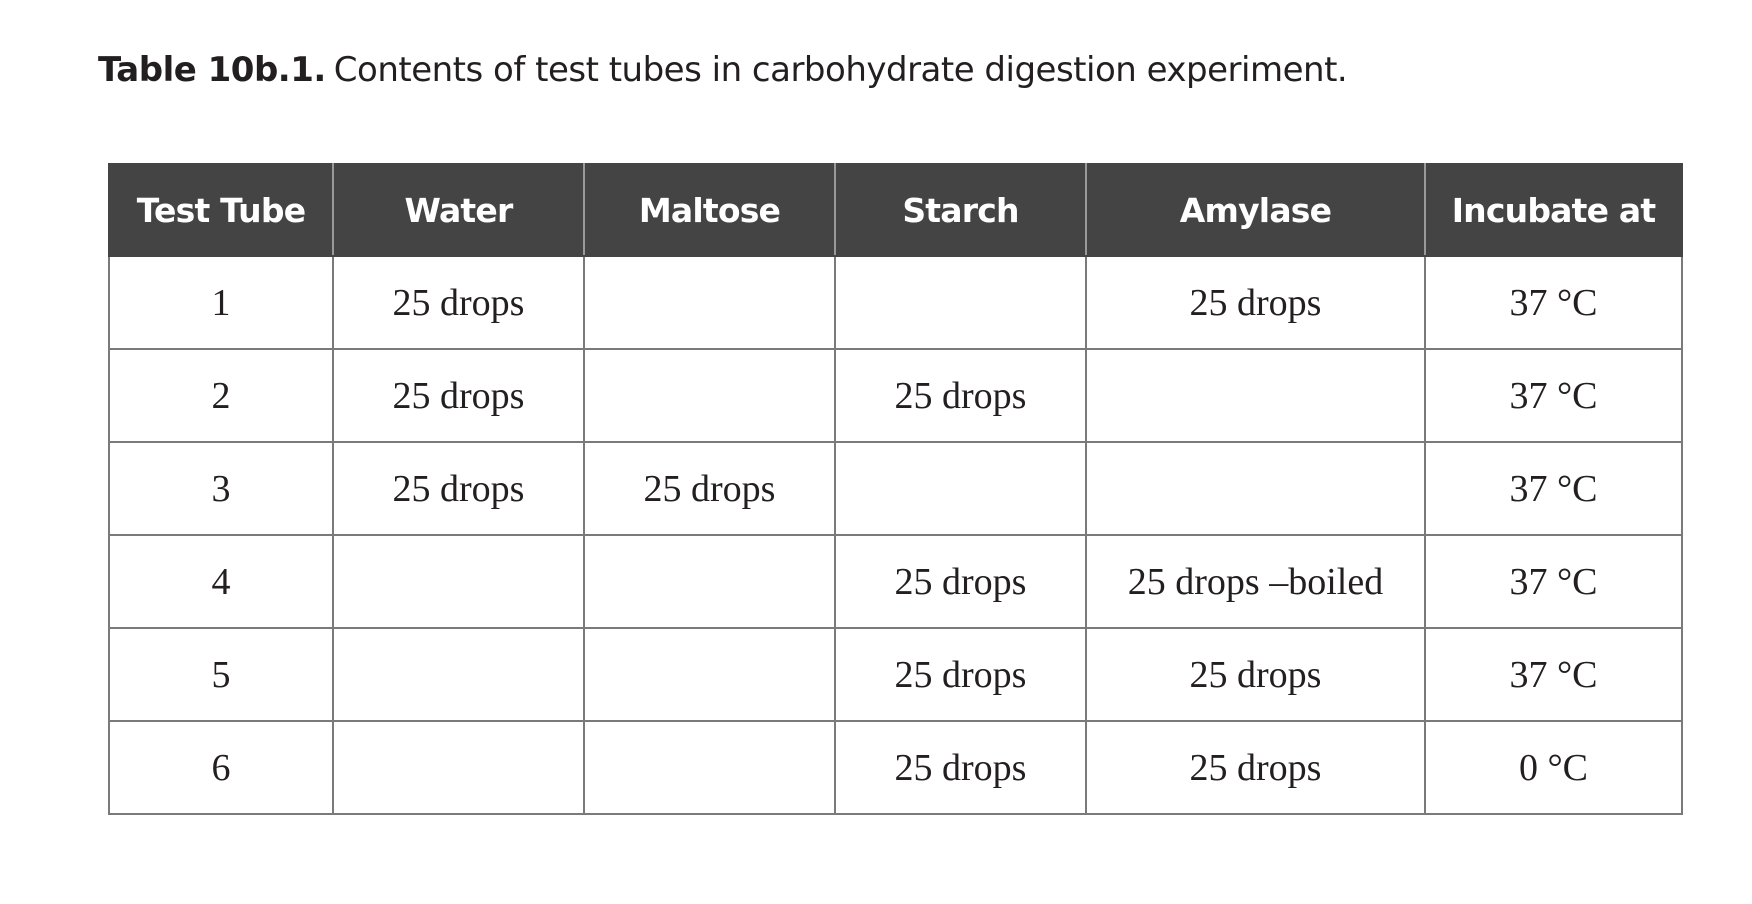 The height and width of the screenshot is (904, 1752). I want to click on caption-label: Table 10b.1., so click(212, 70).